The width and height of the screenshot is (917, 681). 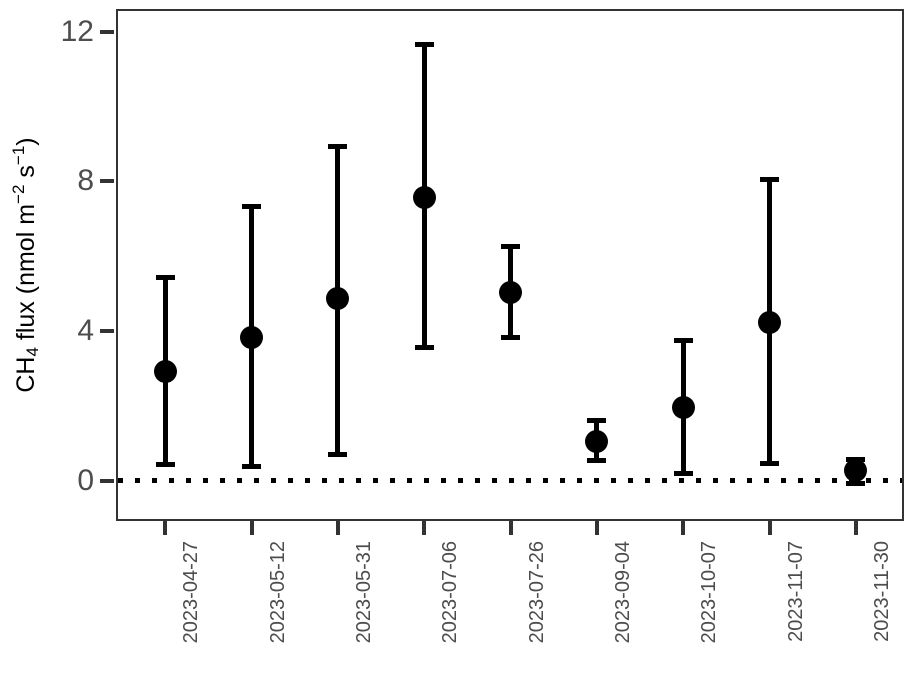 What do you see at coordinates (450, 592) in the screenshot?
I see `x-axis-tick-label-text: 2023-07-06` at bounding box center [450, 592].